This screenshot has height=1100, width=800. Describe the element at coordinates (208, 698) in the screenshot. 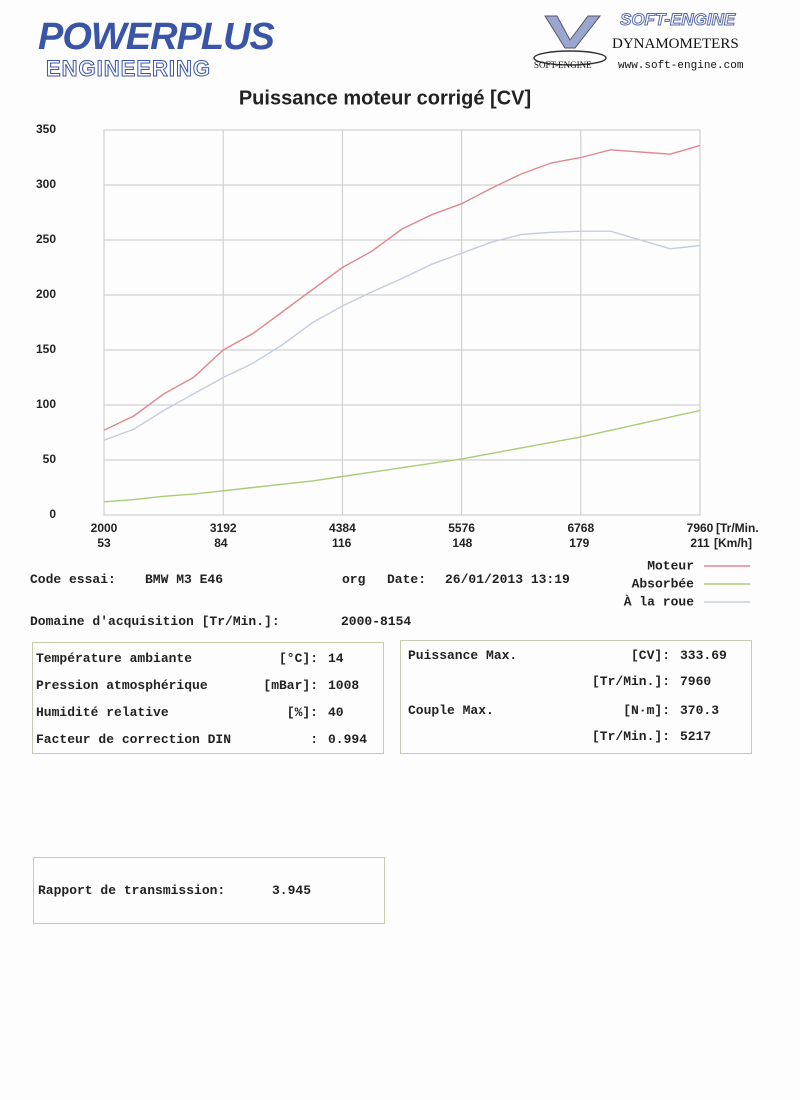

I see `conditions-box` at that location.